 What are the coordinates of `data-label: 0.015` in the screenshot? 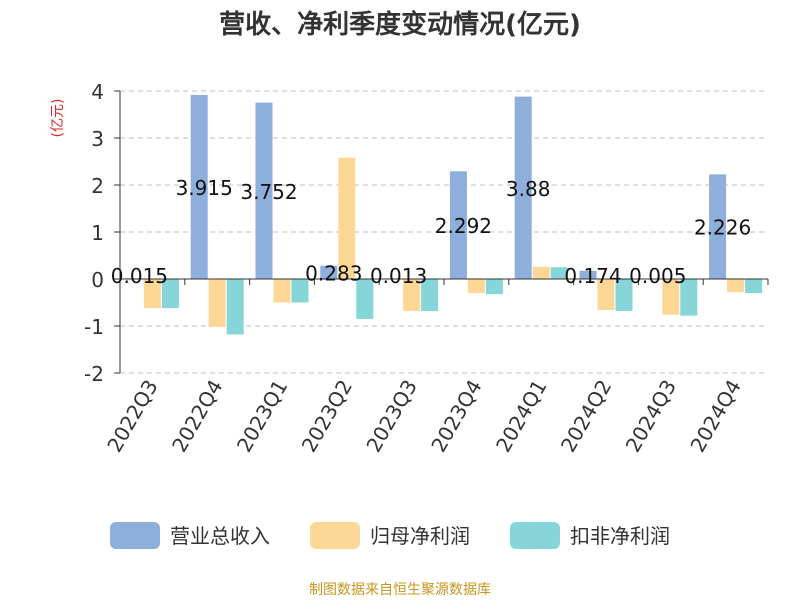 It's located at (139, 276).